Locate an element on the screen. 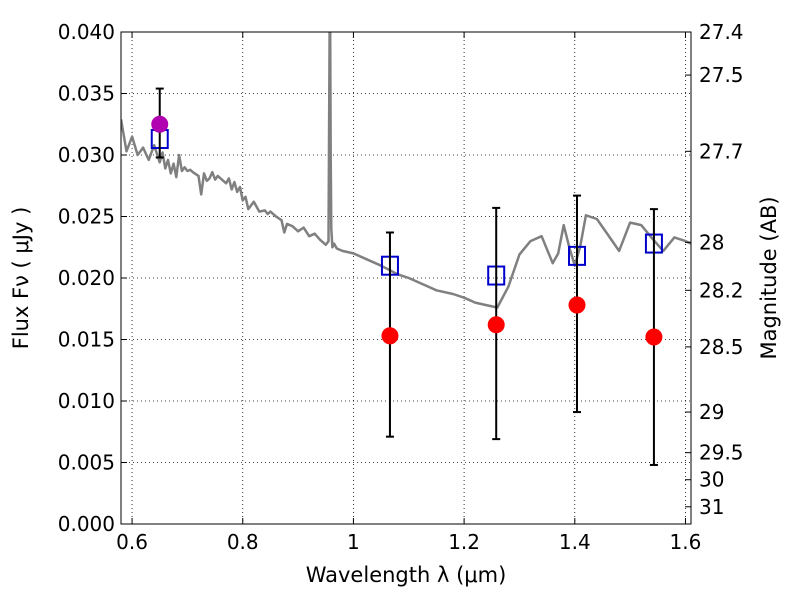 The width and height of the screenshot is (800, 600). x-axis-title: Wavelength λ (μm) is located at coordinates (406, 575).